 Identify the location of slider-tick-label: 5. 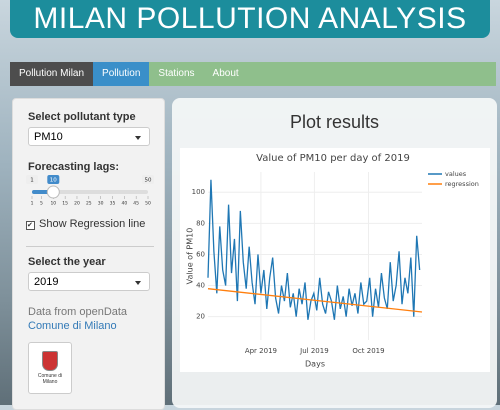
(41, 204).